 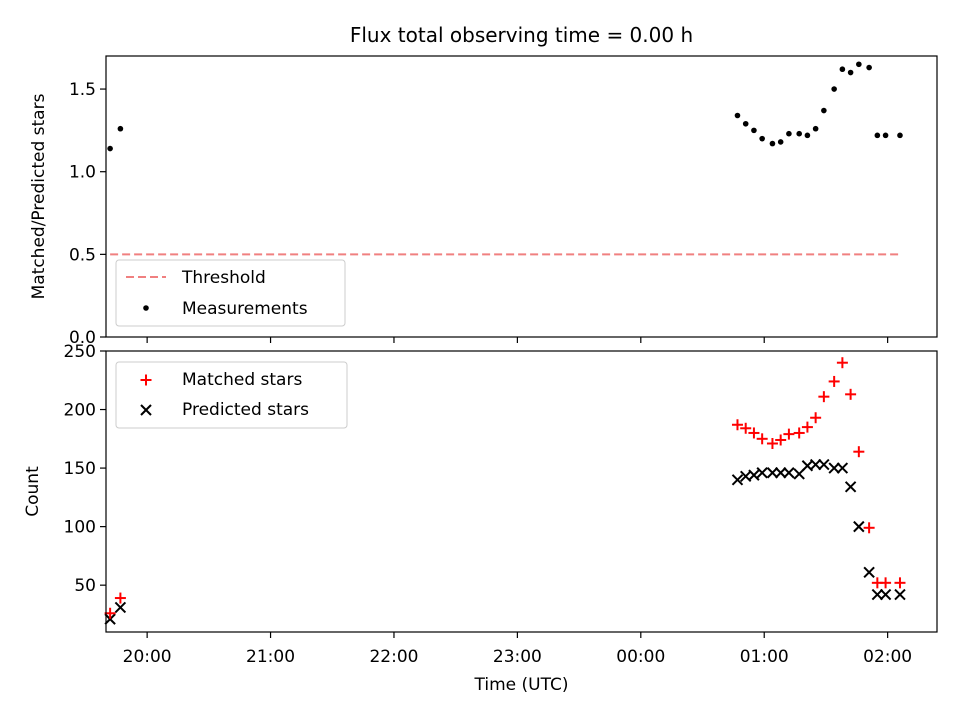 What do you see at coordinates (245, 410) in the screenshot?
I see `legend-label: Predicted stars` at bounding box center [245, 410].